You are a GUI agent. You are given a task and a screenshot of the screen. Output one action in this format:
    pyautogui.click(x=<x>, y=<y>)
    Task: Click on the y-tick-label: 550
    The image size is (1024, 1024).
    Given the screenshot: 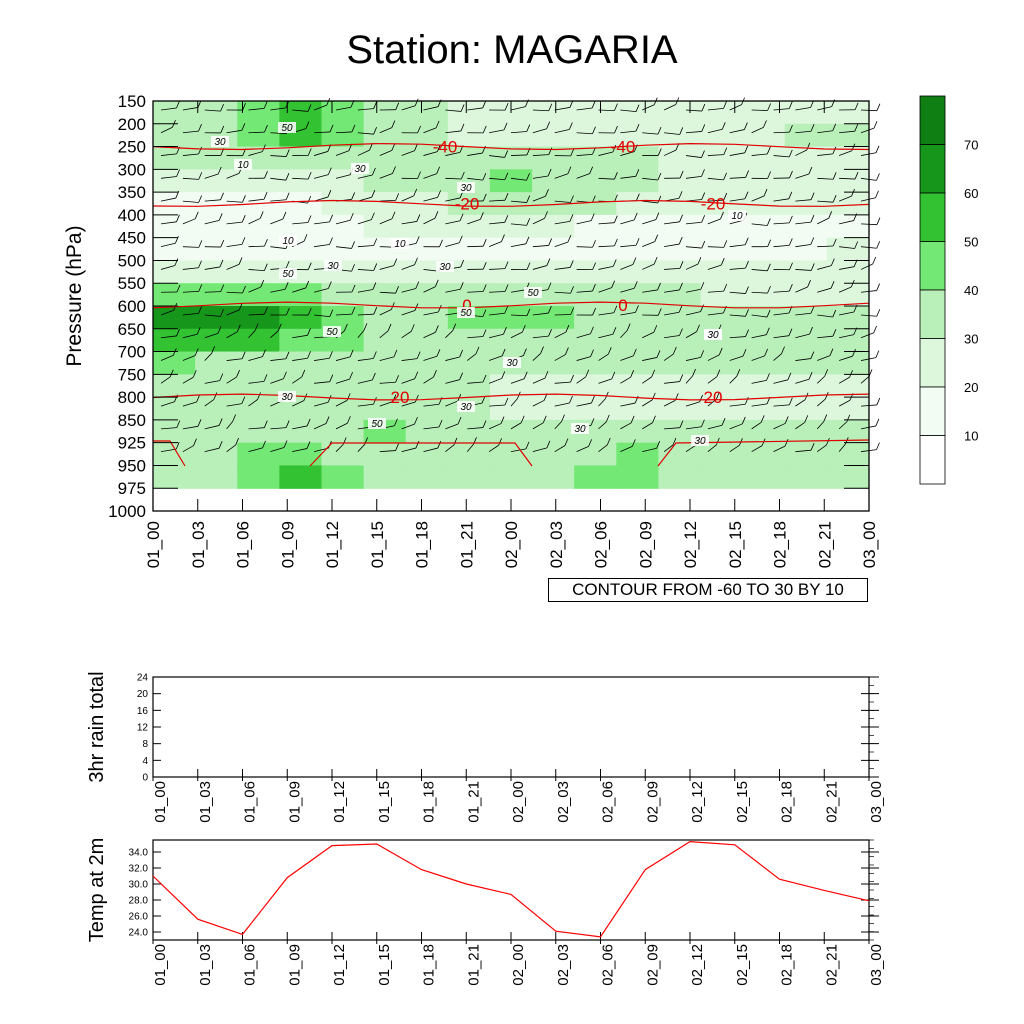 What is the action you would take?
    pyautogui.click(x=132, y=283)
    